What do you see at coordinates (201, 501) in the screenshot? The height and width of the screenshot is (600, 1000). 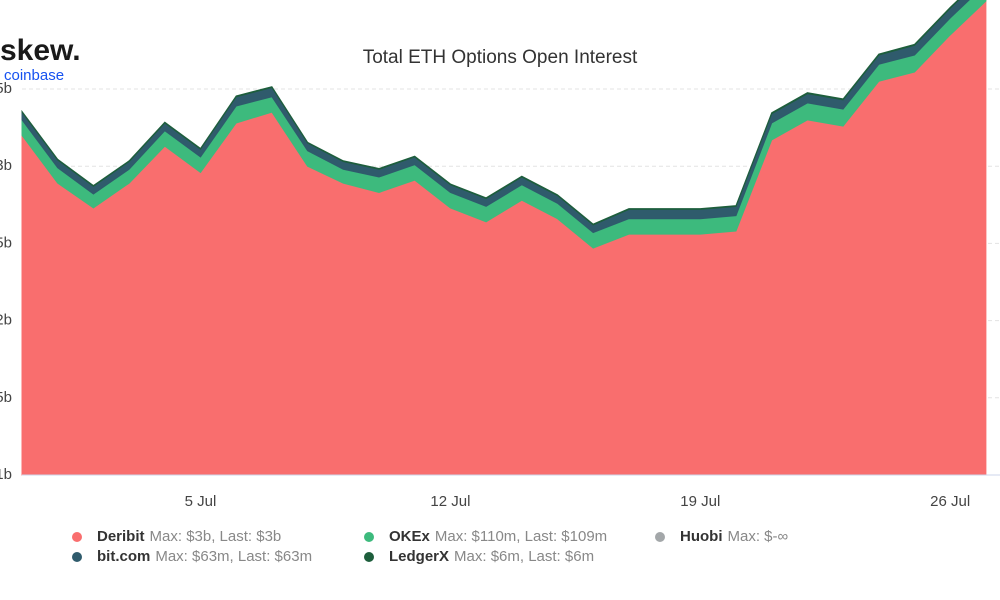 I see `x-tick-label: 5 Jul` at bounding box center [201, 501].